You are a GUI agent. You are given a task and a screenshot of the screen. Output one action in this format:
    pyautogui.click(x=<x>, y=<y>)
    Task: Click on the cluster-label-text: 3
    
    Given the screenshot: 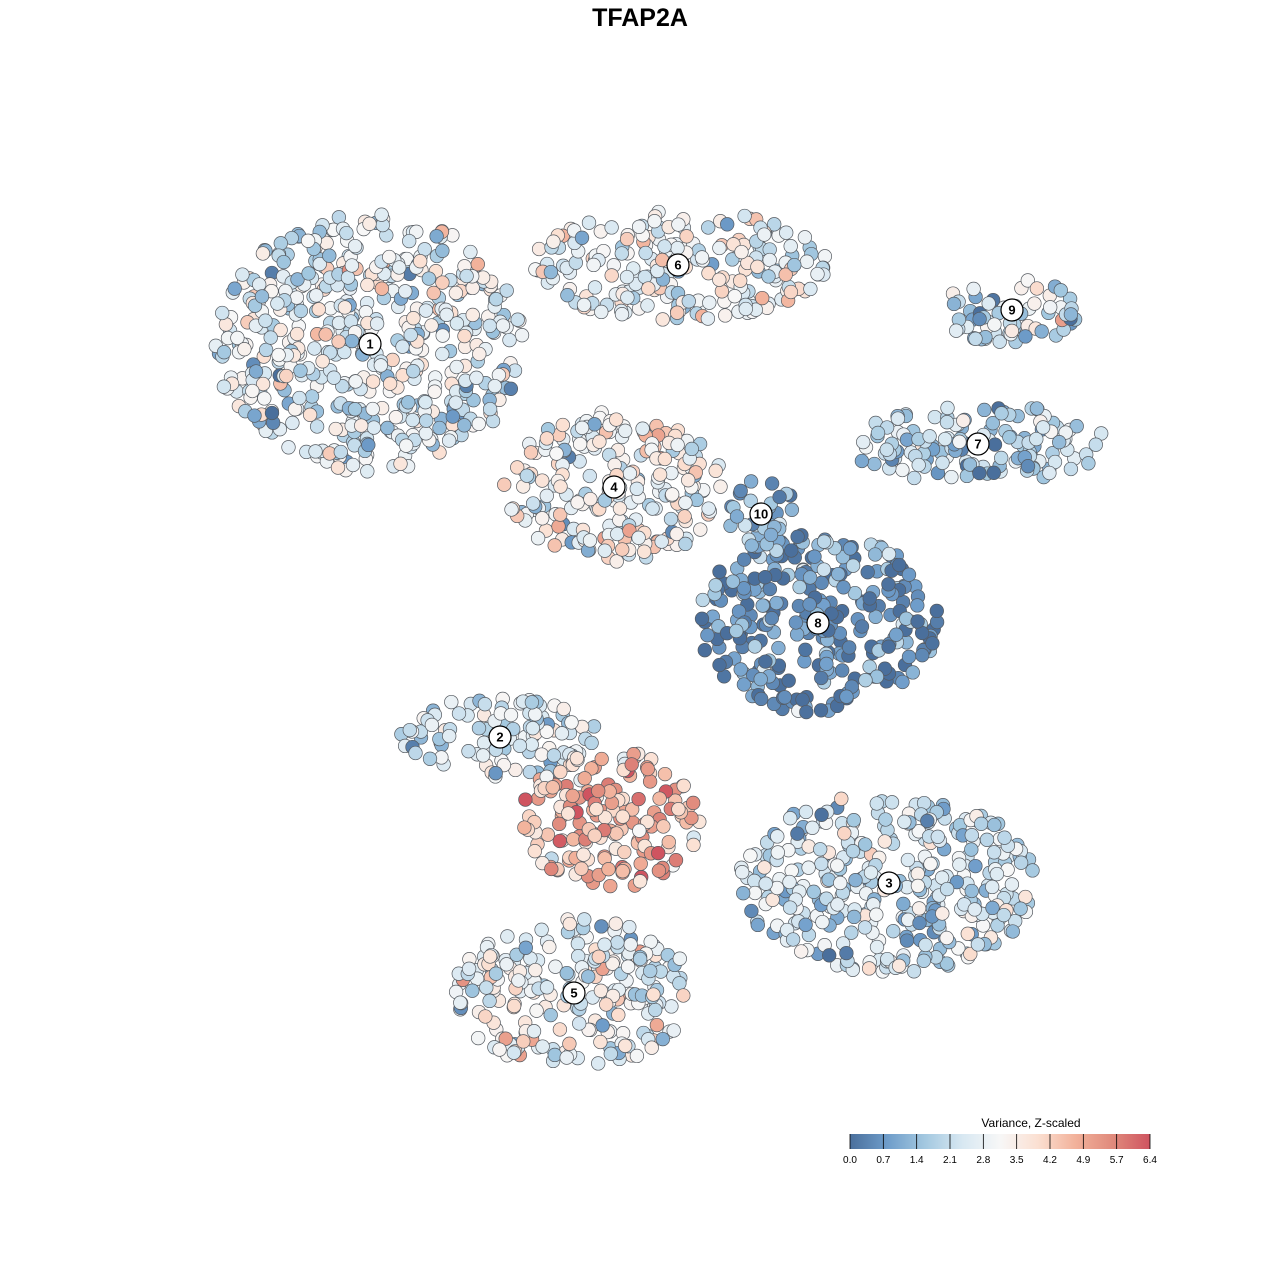 What is the action you would take?
    pyautogui.click(x=888, y=883)
    